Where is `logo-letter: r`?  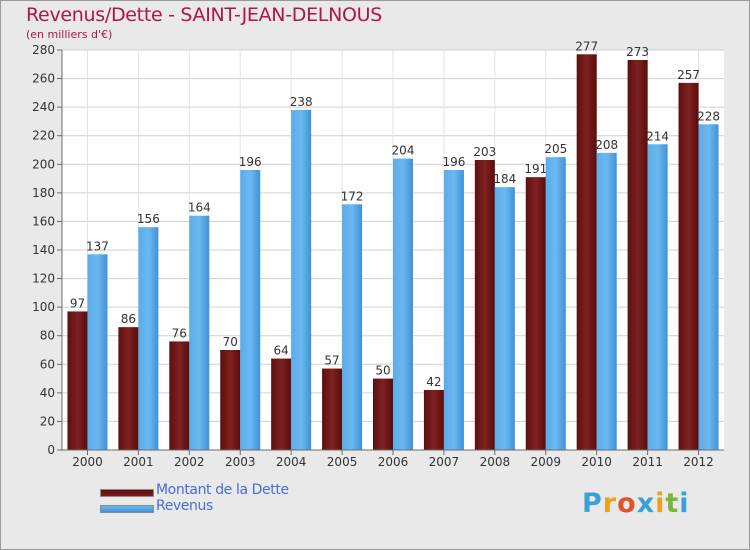
logo-letter: r is located at coordinates (610, 503).